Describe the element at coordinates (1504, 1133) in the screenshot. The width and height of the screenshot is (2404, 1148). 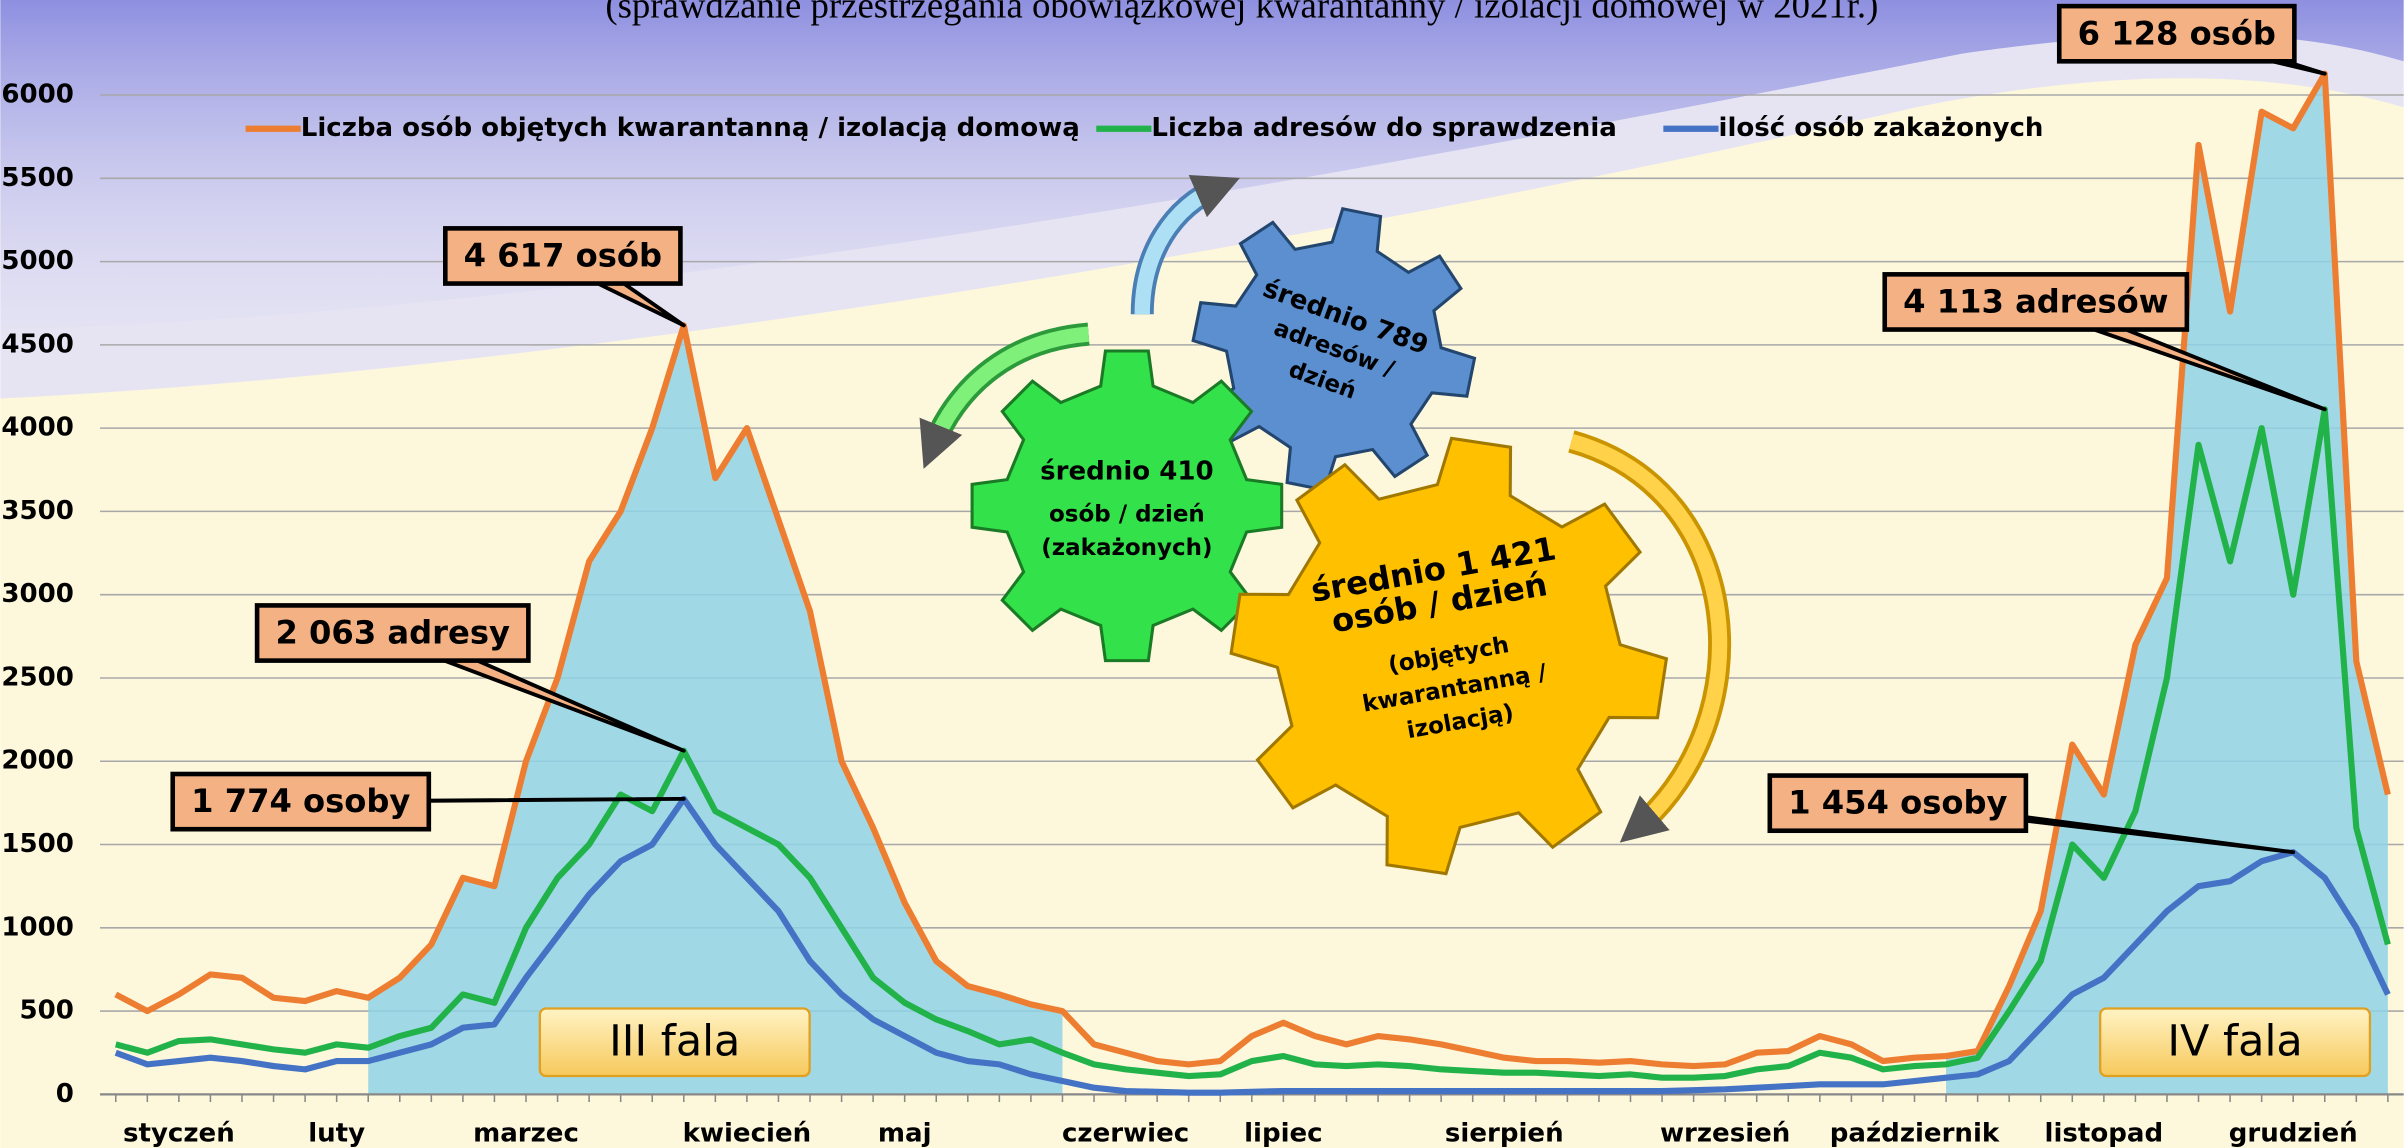
I see `x-tick-label: sierpień` at that location.